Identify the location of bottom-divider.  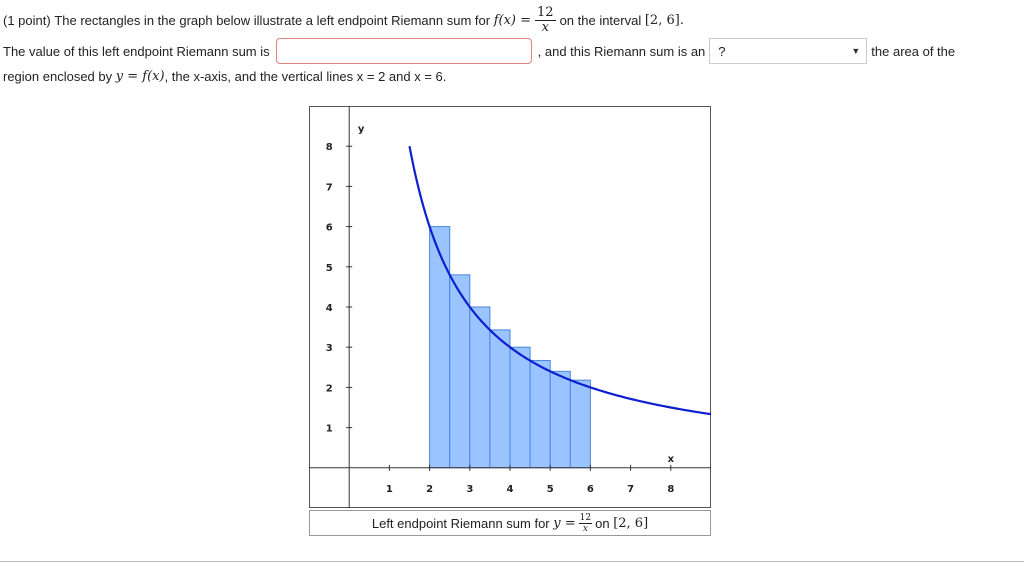
(512, 561).